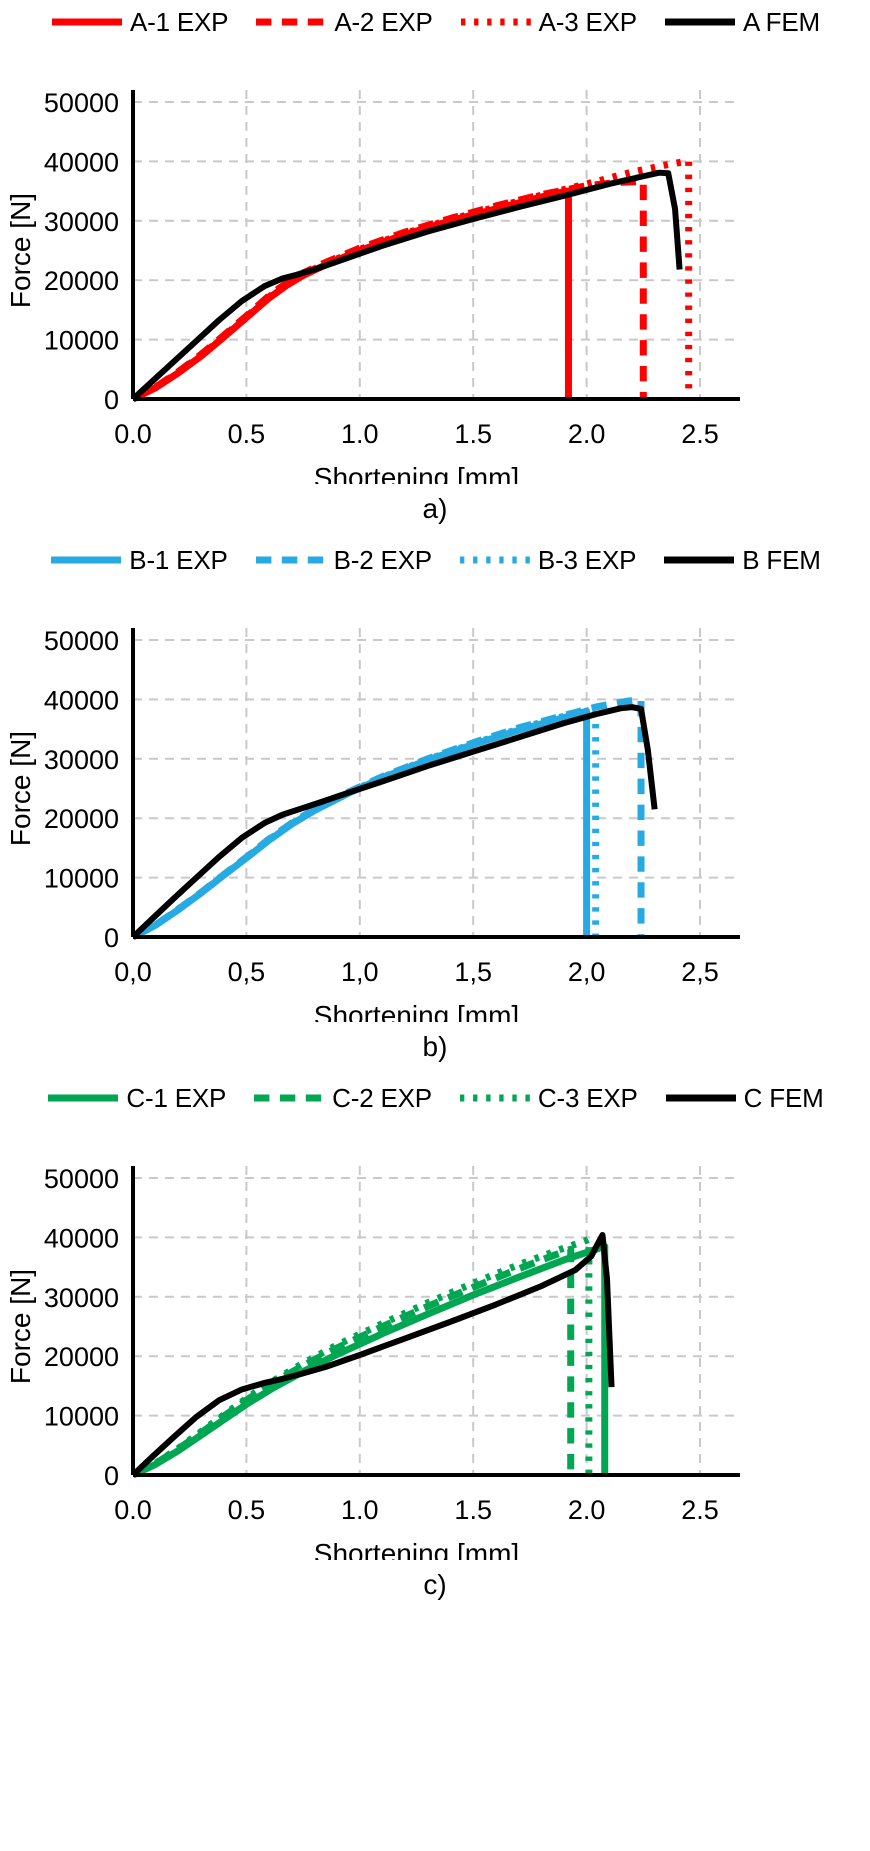 This screenshot has width=870, height=1851. I want to click on legend-item-c-fem: C FEM, so click(744, 1098).